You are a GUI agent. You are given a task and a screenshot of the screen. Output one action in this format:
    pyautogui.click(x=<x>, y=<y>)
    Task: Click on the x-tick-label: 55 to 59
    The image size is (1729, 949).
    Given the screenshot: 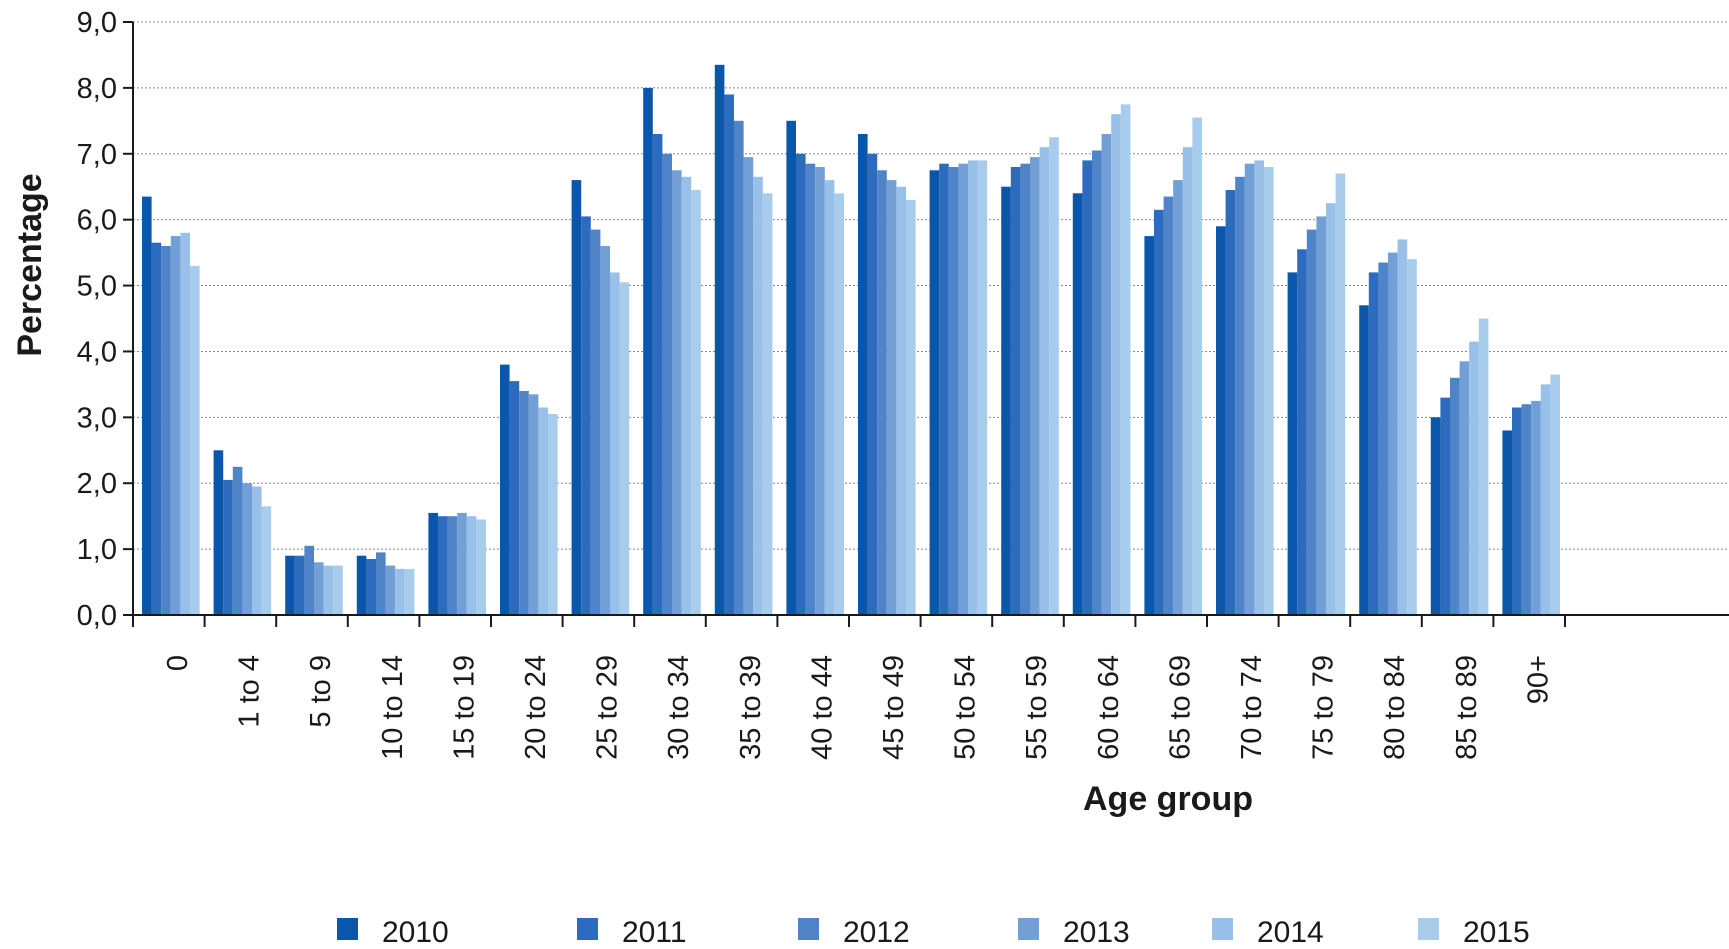 What is the action you would take?
    pyautogui.click(x=1037, y=707)
    